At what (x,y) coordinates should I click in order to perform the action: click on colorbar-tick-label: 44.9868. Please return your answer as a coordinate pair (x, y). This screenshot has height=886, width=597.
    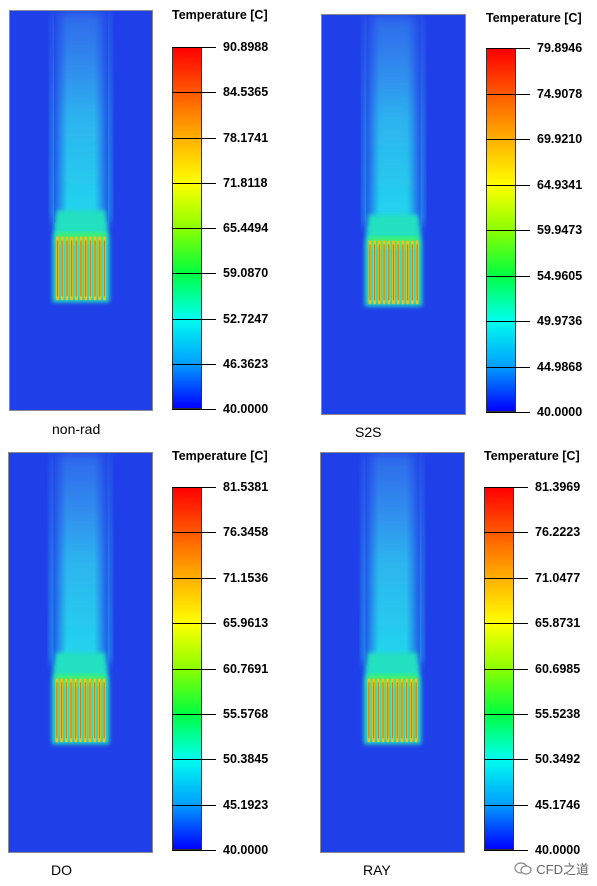
    Looking at the image, I should click on (560, 367).